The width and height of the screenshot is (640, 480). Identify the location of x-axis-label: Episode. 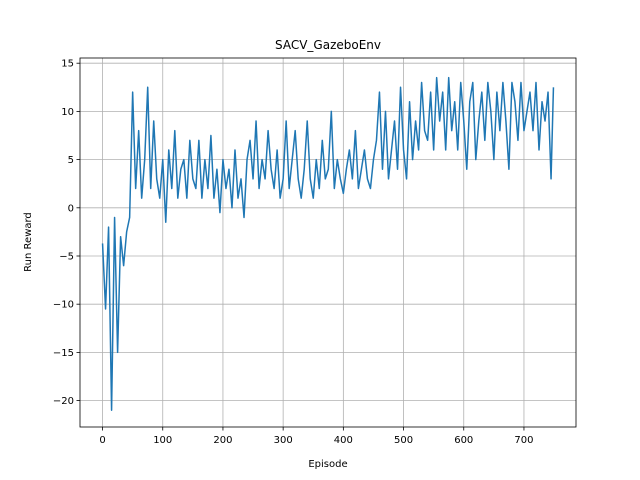
(327, 464).